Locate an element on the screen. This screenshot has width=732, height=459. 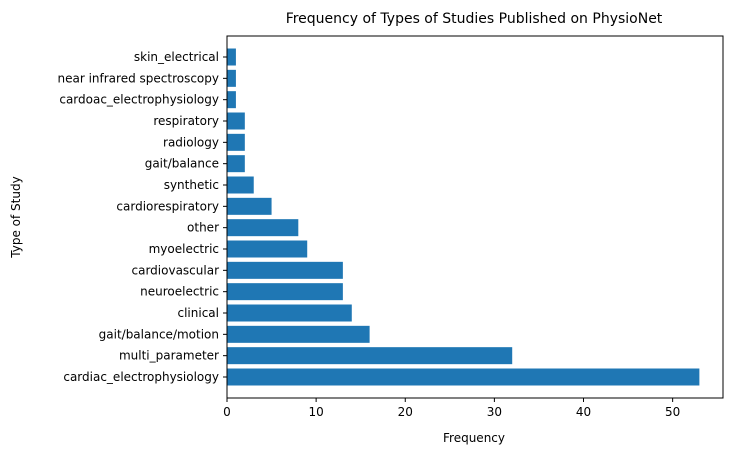
y-tick-label: cardiorespiratory is located at coordinates (167, 206).